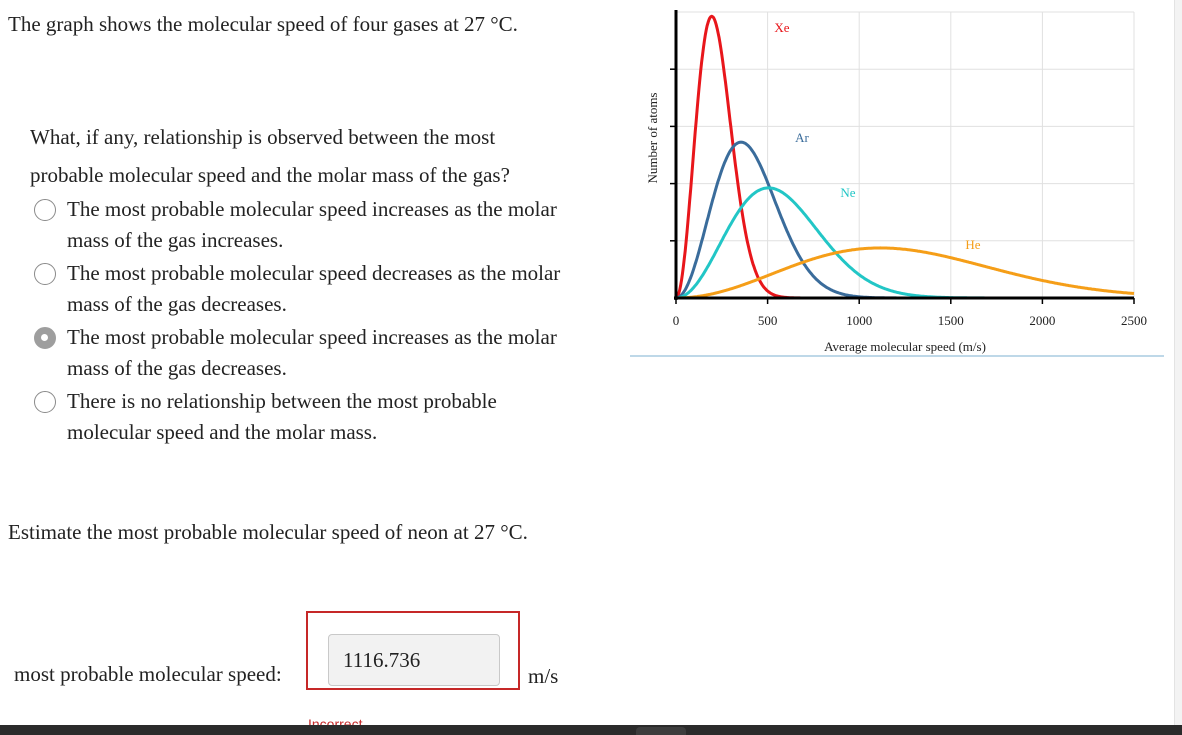 This screenshot has width=1182, height=735. I want to click on curve-ne, so click(905, 243).